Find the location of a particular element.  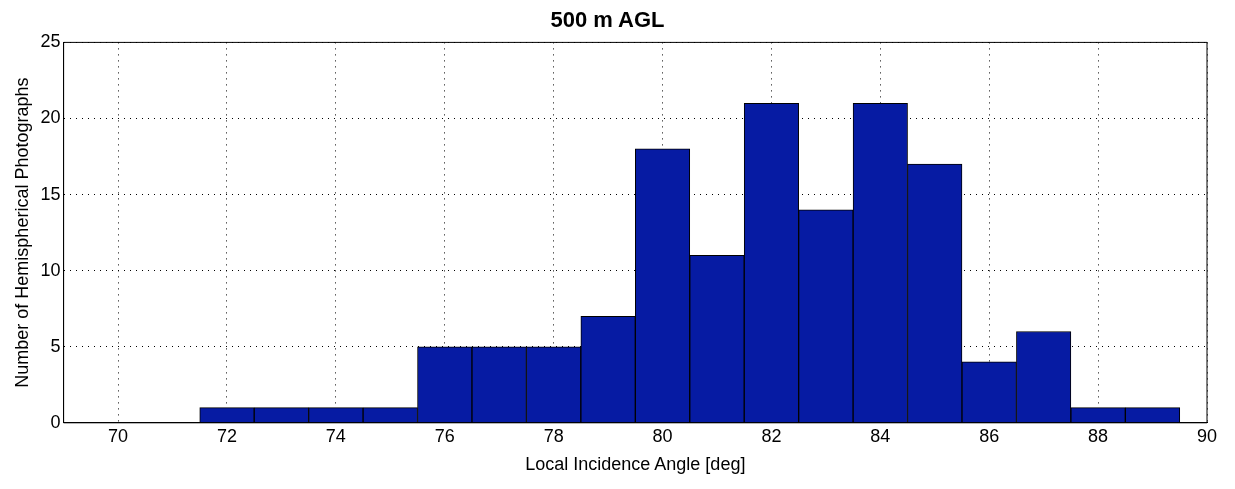

y-tick-label: 0 is located at coordinates (55, 421).